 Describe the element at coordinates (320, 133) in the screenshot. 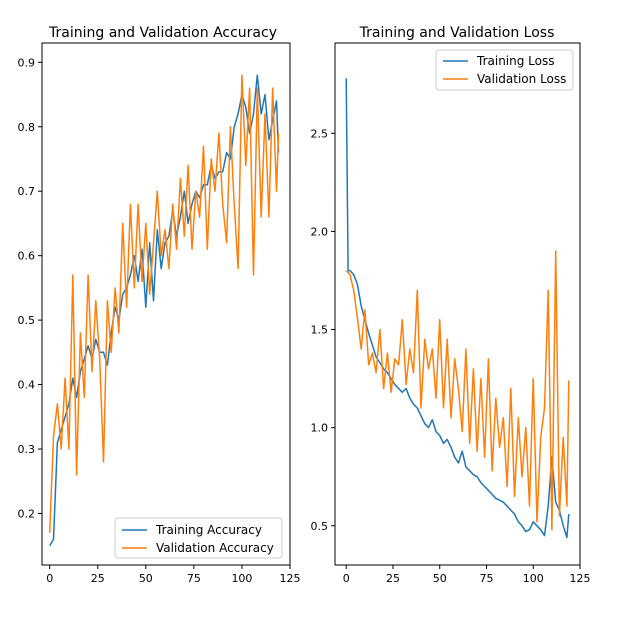

I see `loss-y-tick-label: 2.5` at that location.